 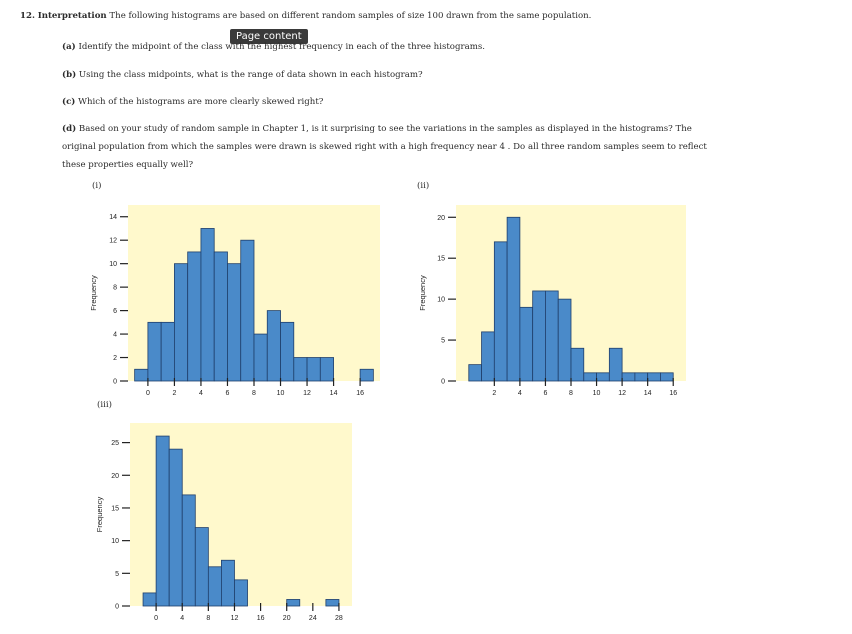 I want to click on histogram-i-xtick-label: 14, so click(x=334, y=393).